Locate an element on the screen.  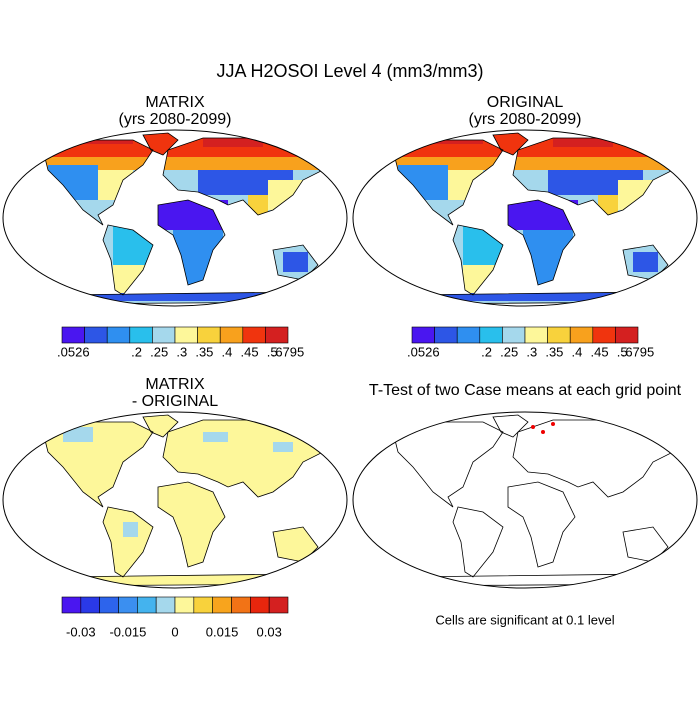
colorbar-label: -0.03 is located at coordinates (81, 631).